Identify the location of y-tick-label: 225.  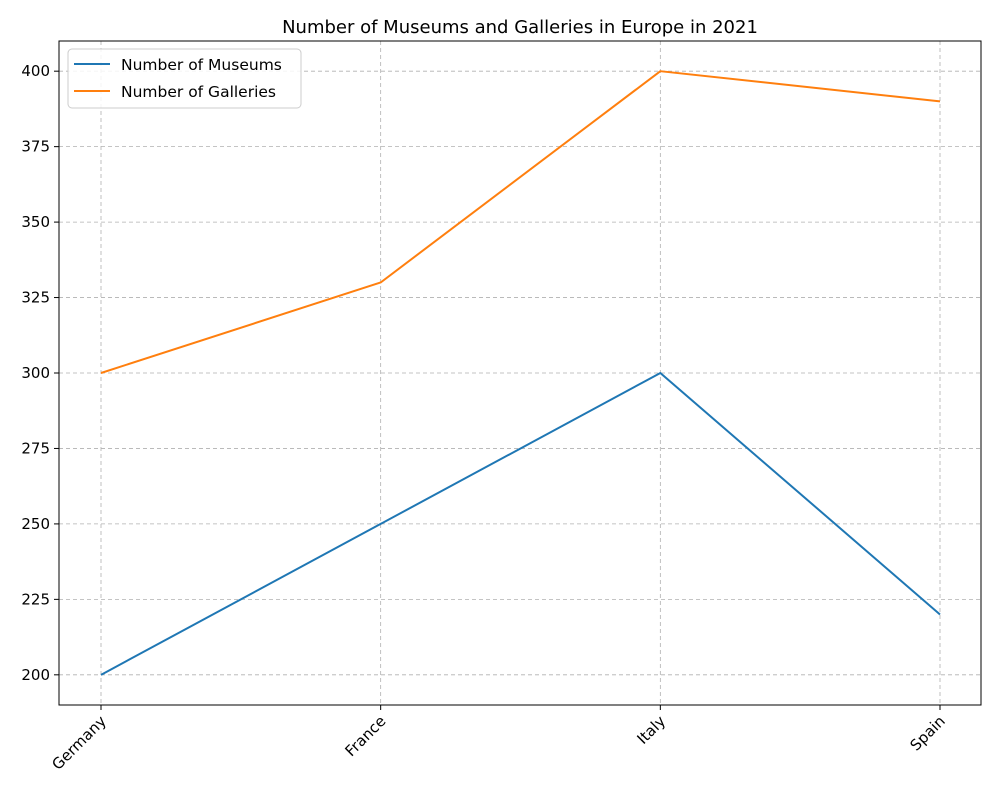
(35, 599).